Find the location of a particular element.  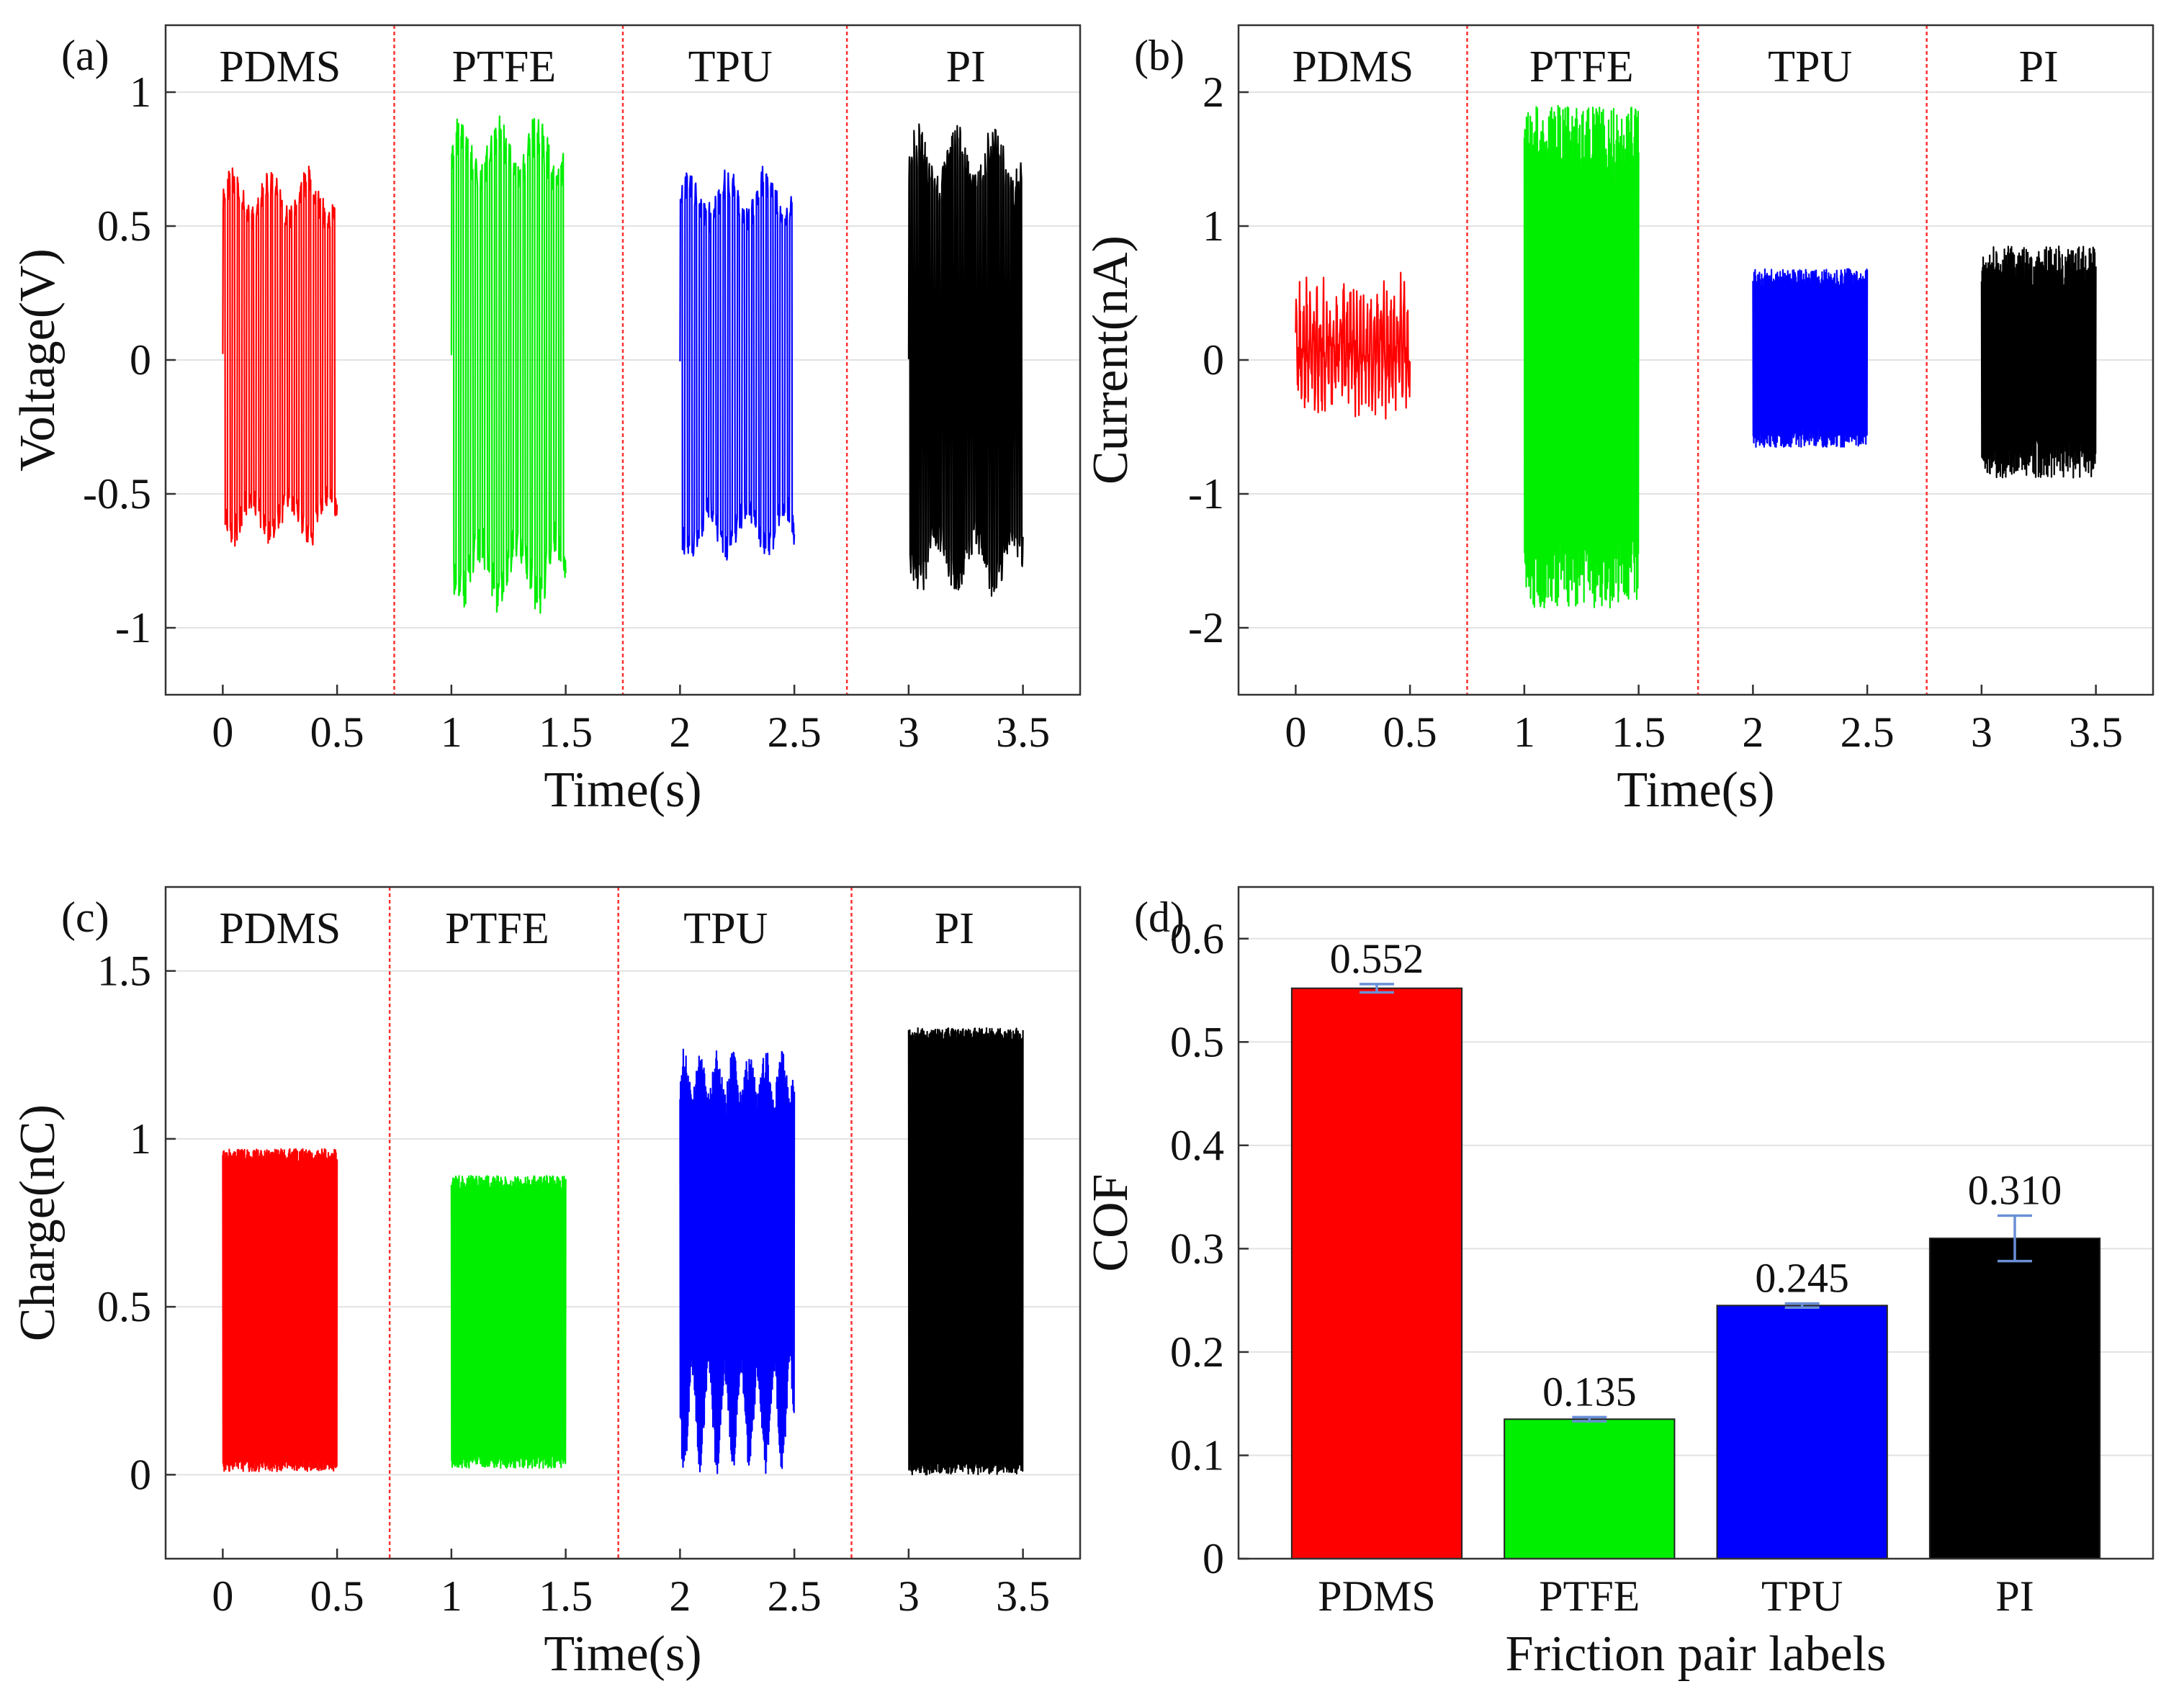

data-label-pi: 0.310 is located at coordinates (2015, 1189).